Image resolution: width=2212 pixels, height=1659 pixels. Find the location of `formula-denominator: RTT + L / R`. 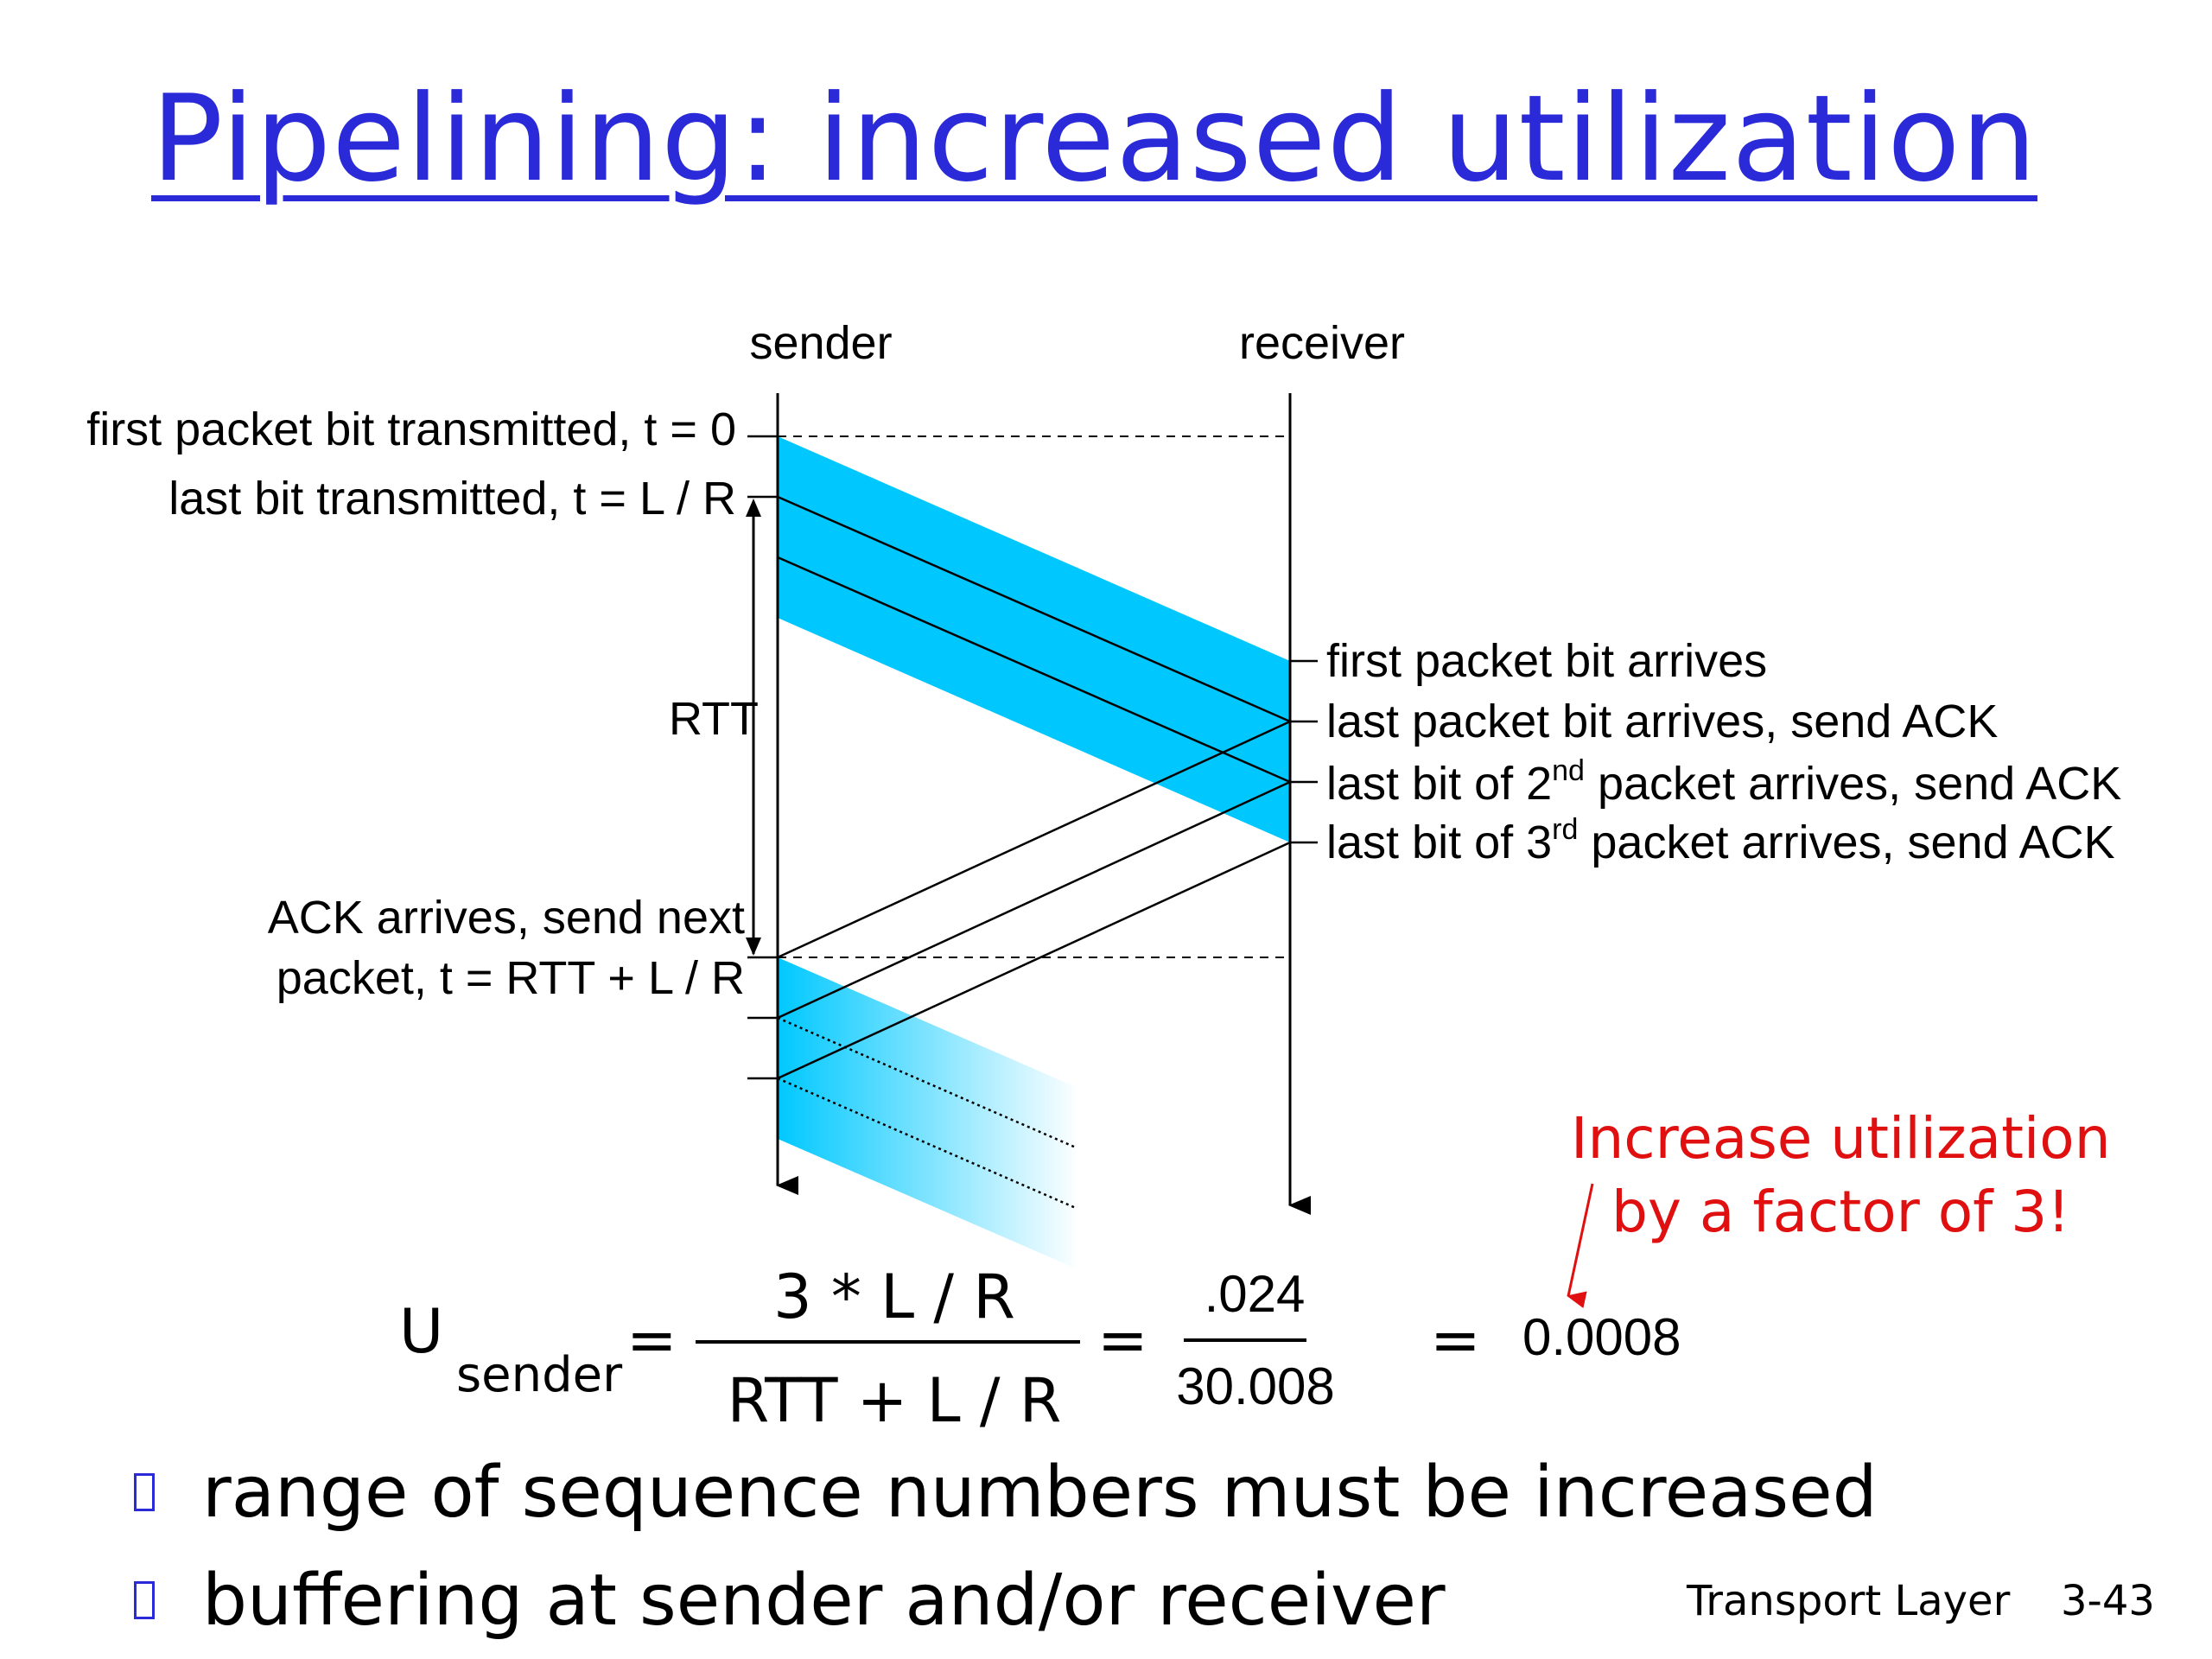

formula-denominator: RTT + L / R is located at coordinates (895, 1400).